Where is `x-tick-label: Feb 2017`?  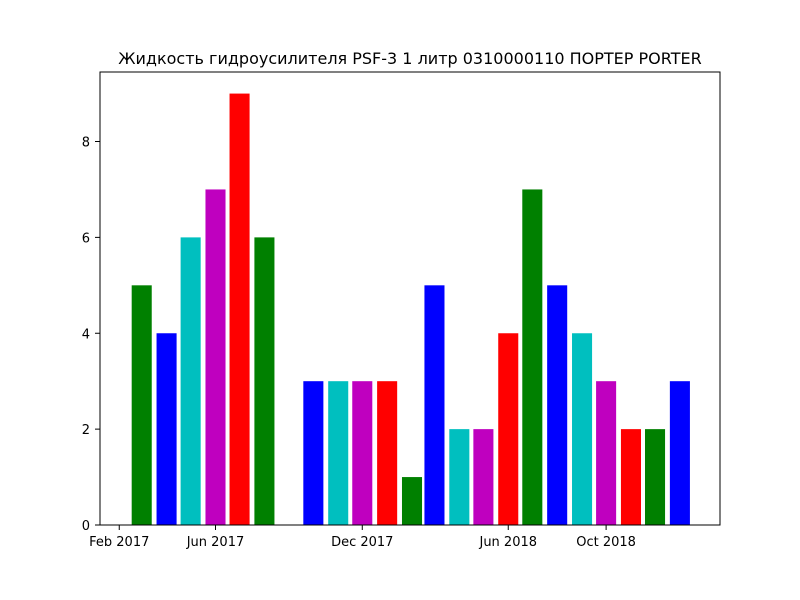 x-tick-label: Feb 2017 is located at coordinates (119, 542).